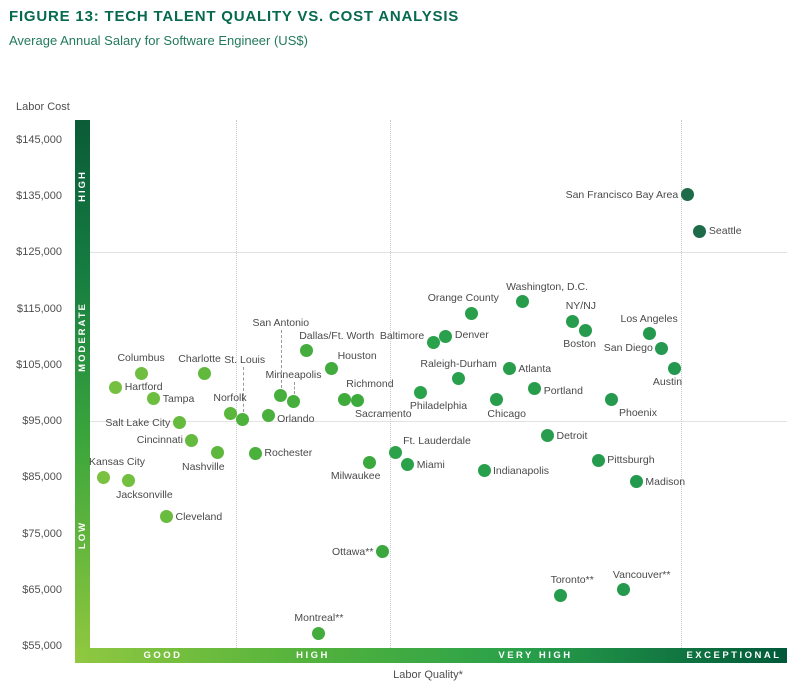 The height and width of the screenshot is (700, 800). I want to click on data-point-label: Pittsburgh, so click(631, 460).